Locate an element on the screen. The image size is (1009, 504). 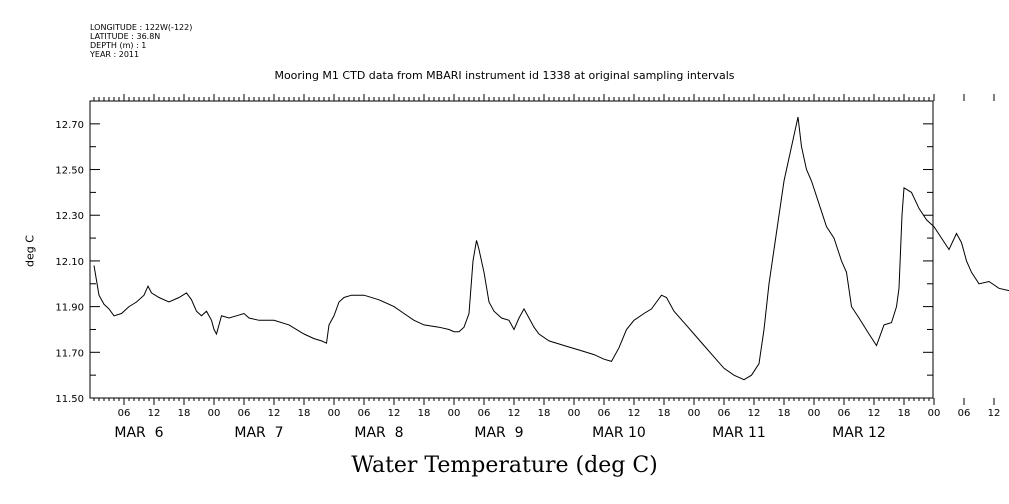
info-longitude: LONGITUDE : 122W(-122) is located at coordinates (141, 27).